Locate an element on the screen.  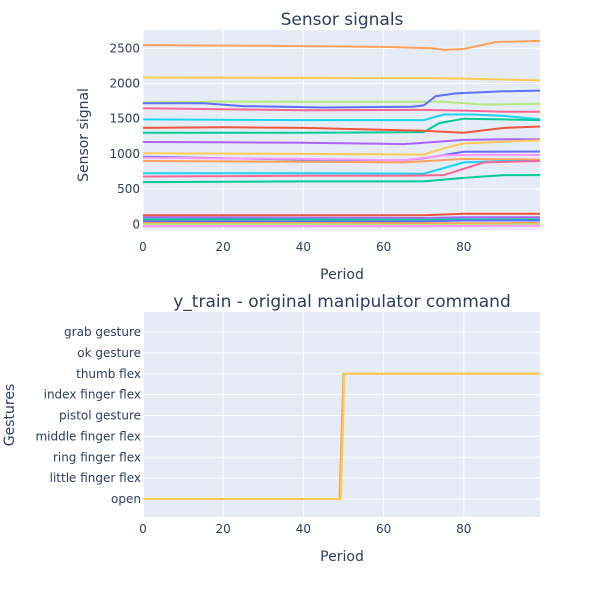
y-tick-label: middle finger flex is located at coordinates (88, 436).